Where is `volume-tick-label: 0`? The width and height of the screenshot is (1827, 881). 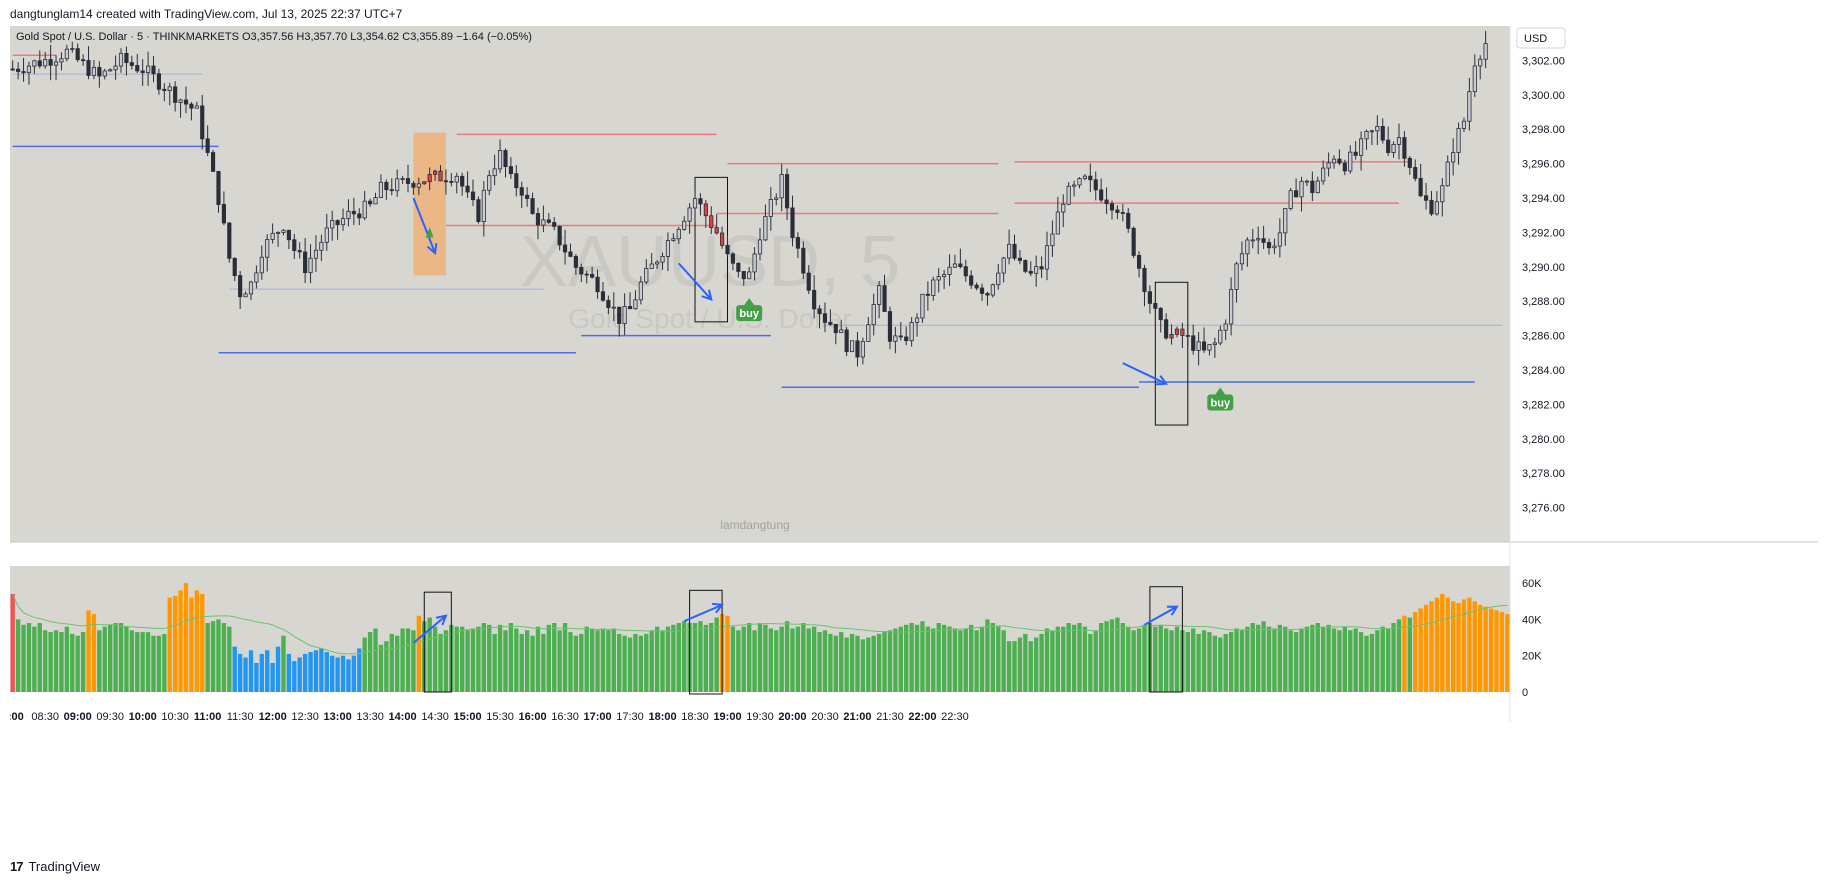 volume-tick-label: 0 is located at coordinates (1525, 693).